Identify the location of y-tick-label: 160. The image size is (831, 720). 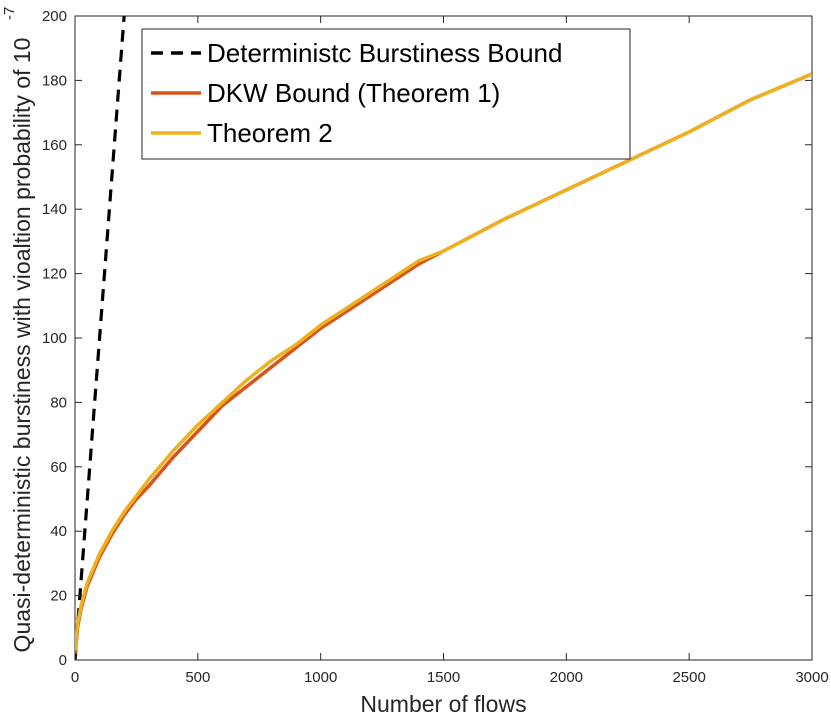
(54, 145).